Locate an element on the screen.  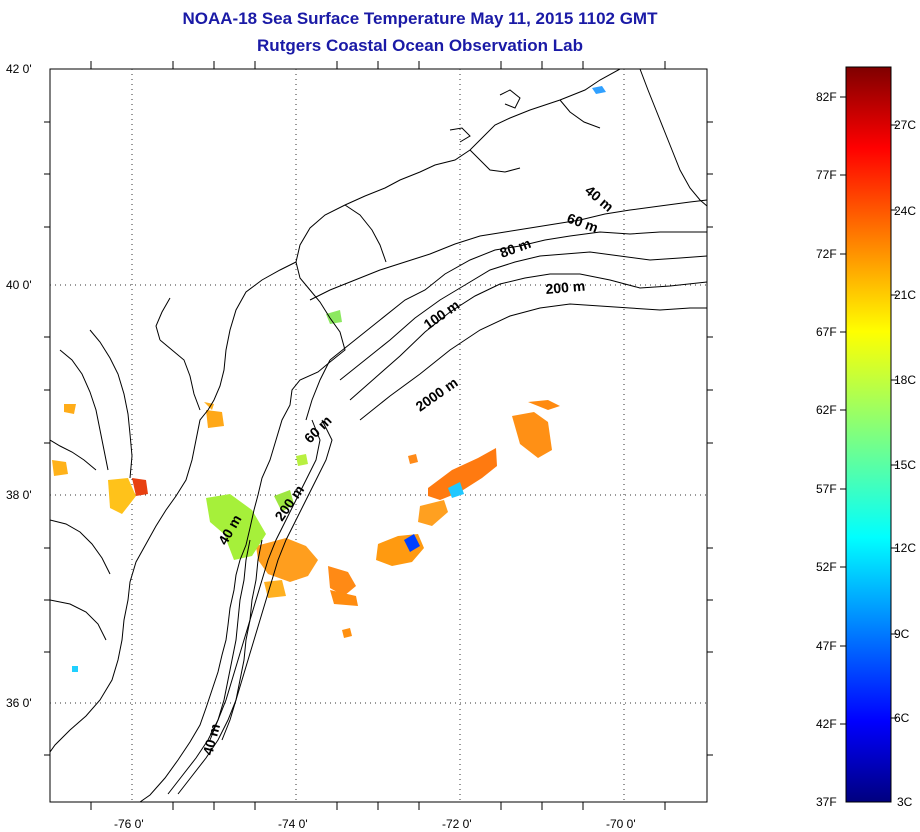
lat-label-42: 42 0' is located at coordinates (19, 69).